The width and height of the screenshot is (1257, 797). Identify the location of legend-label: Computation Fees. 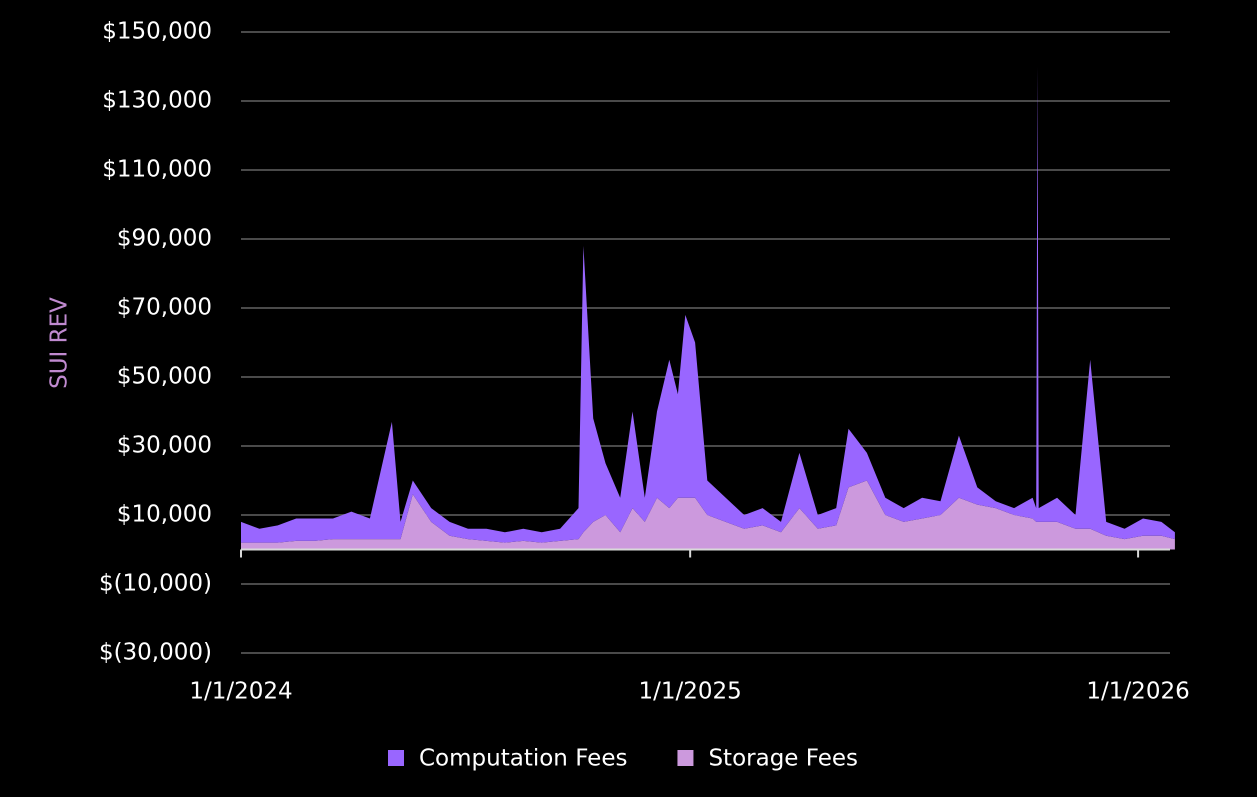
(523, 759).